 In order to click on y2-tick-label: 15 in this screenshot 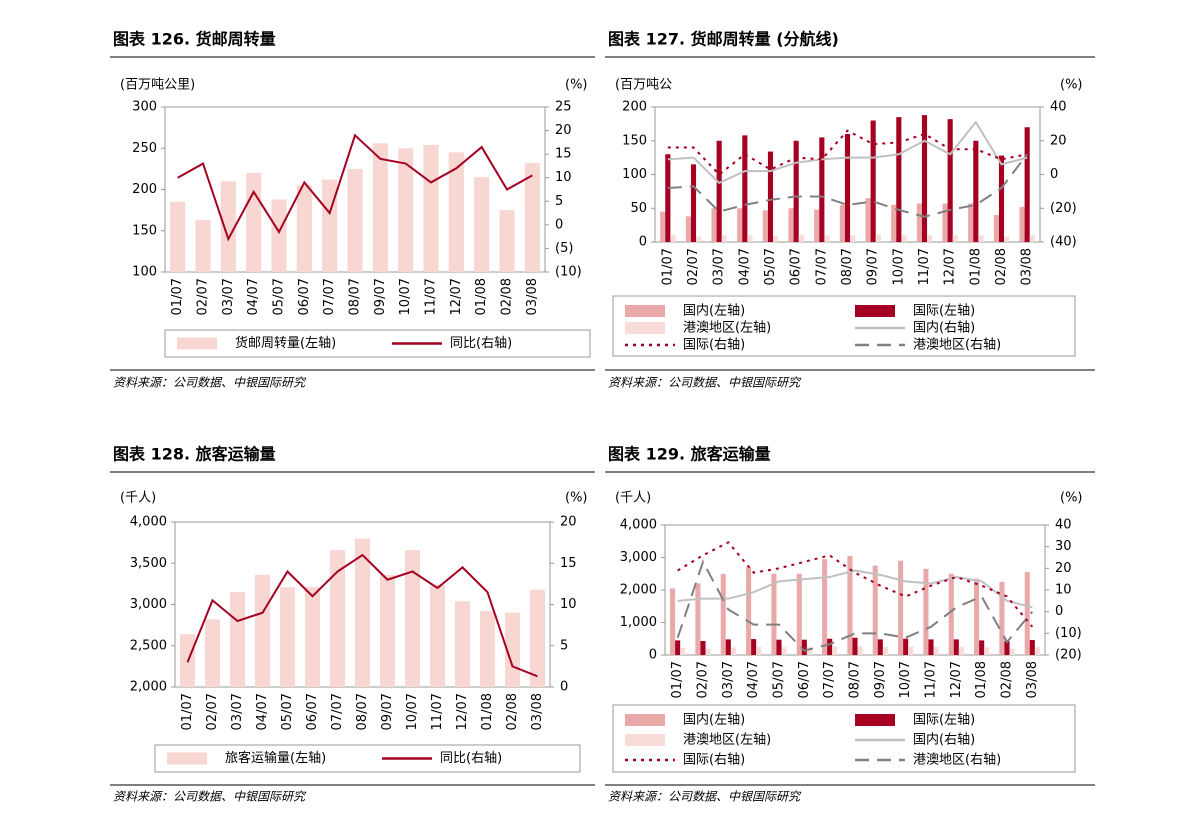, I will do `click(563, 154)`.